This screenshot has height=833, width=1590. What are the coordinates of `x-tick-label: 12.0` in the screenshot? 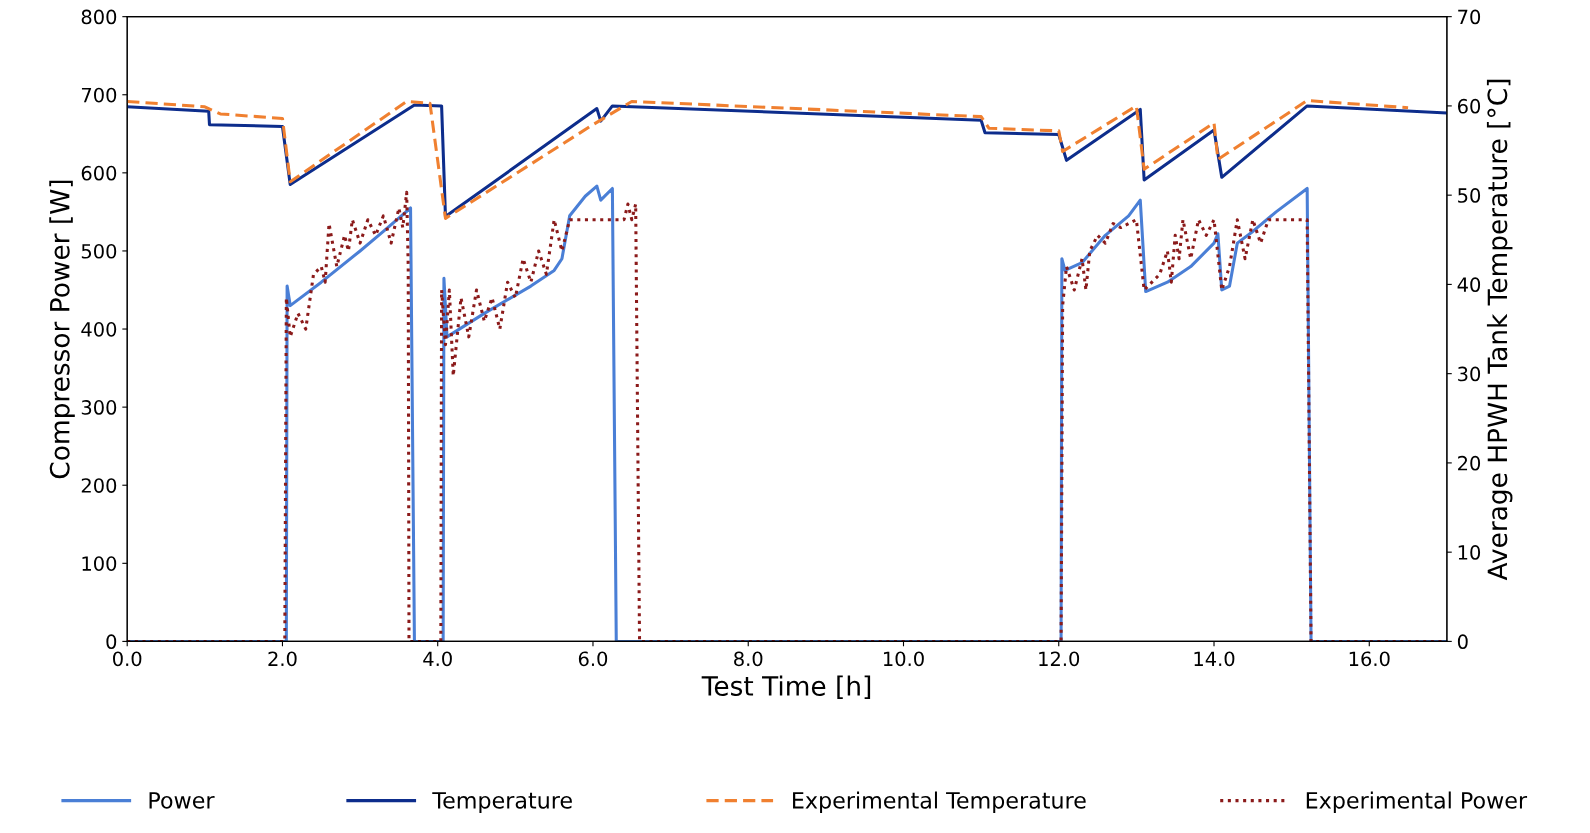 It's located at (1059, 659).